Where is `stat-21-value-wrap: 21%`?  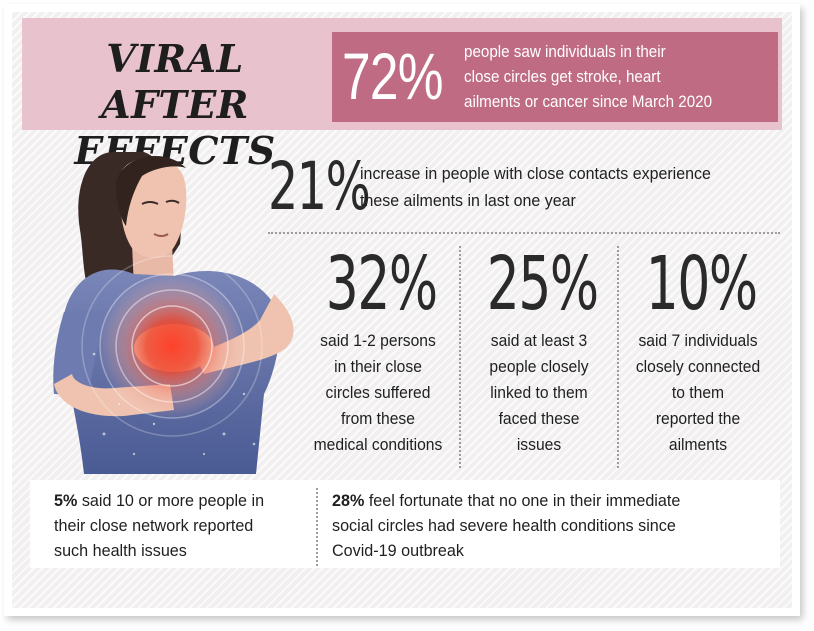
stat-21-value-wrap: 21% is located at coordinates (338, 187).